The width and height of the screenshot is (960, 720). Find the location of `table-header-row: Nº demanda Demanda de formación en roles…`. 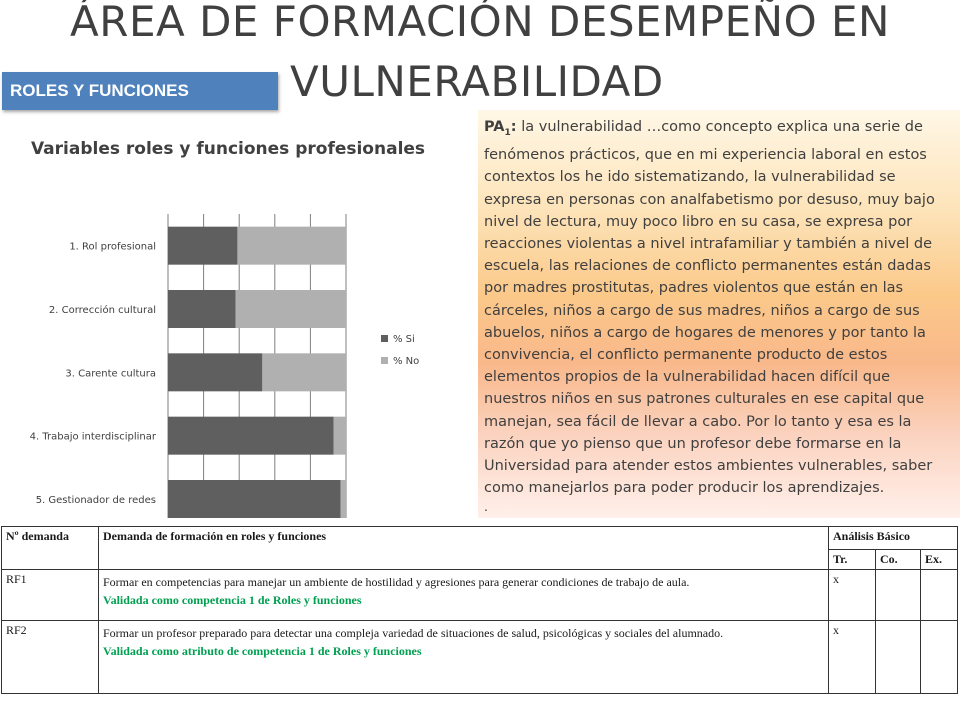

table-header-row: Nº demanda Demanda de formación en roles… is located at coordinates (479, 548).